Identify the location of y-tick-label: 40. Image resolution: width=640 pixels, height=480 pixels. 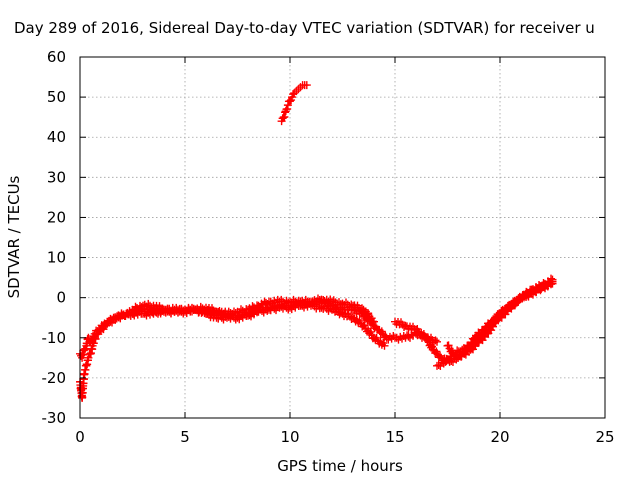
(56, 137).